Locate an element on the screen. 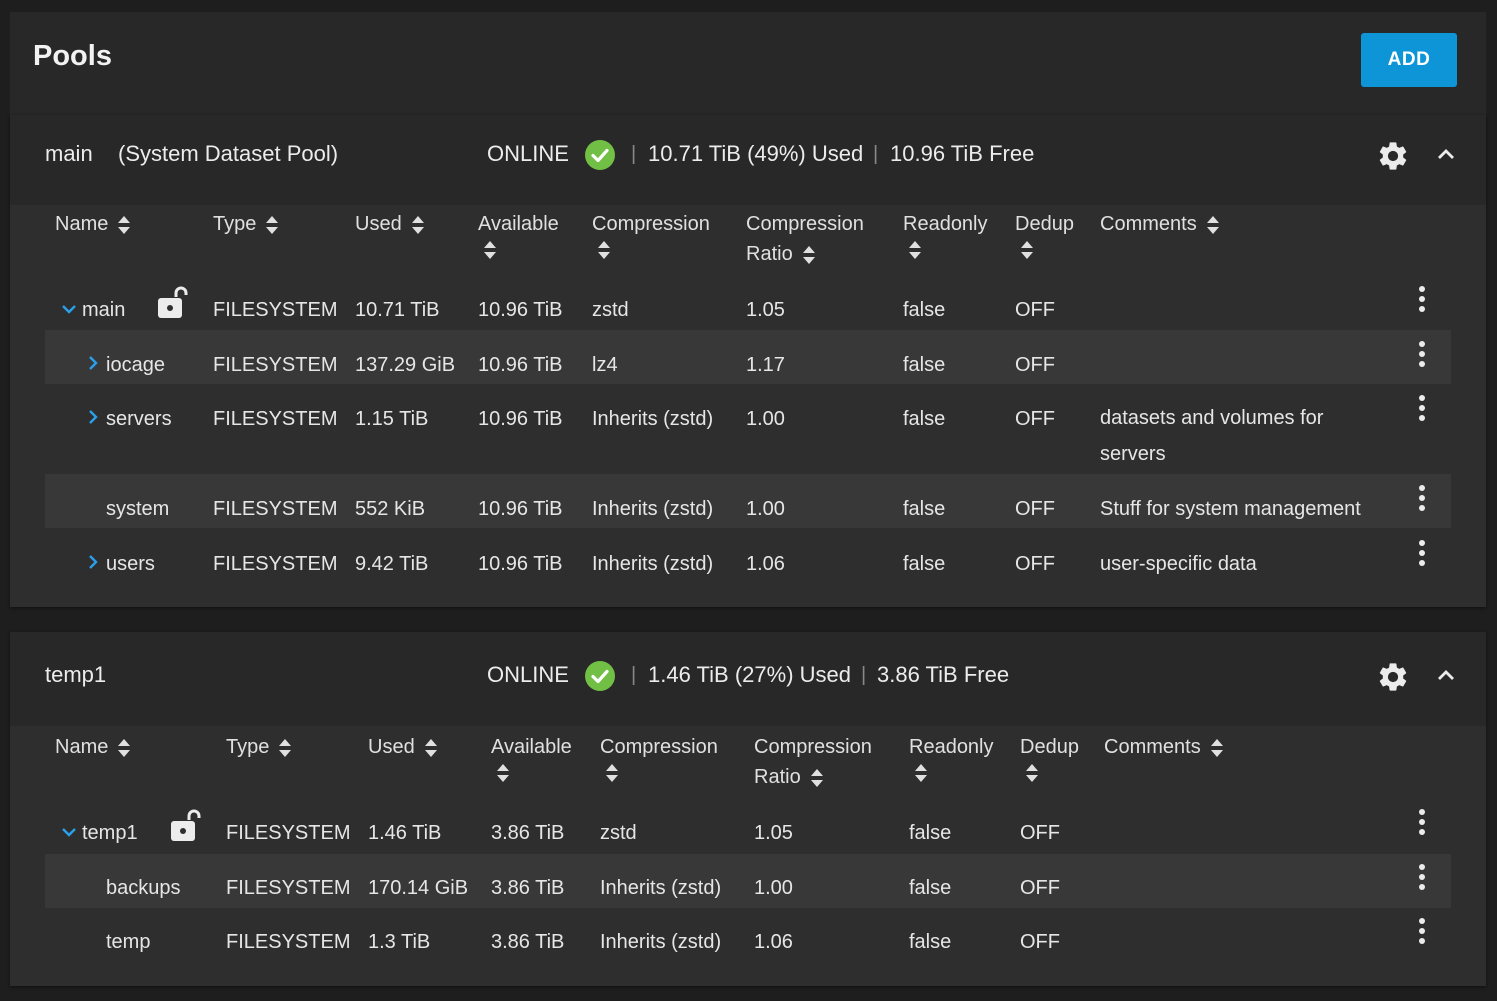  dataset-comments: datasets and volumes for servers is located at coordinates (1212, 436).